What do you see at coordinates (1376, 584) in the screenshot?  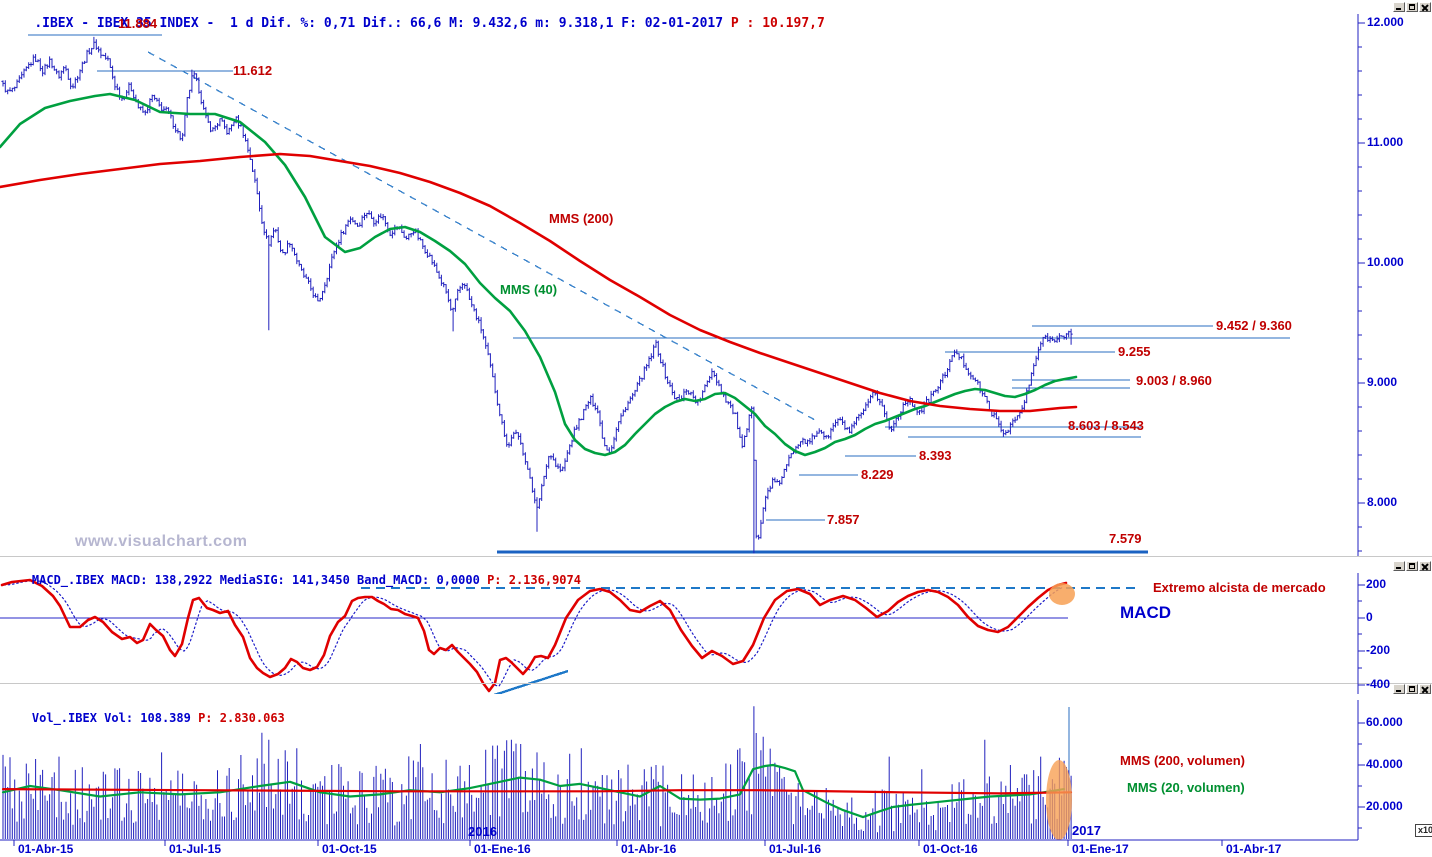 I see `macd-axis-label: 200` at bounding box center [1376, 584].